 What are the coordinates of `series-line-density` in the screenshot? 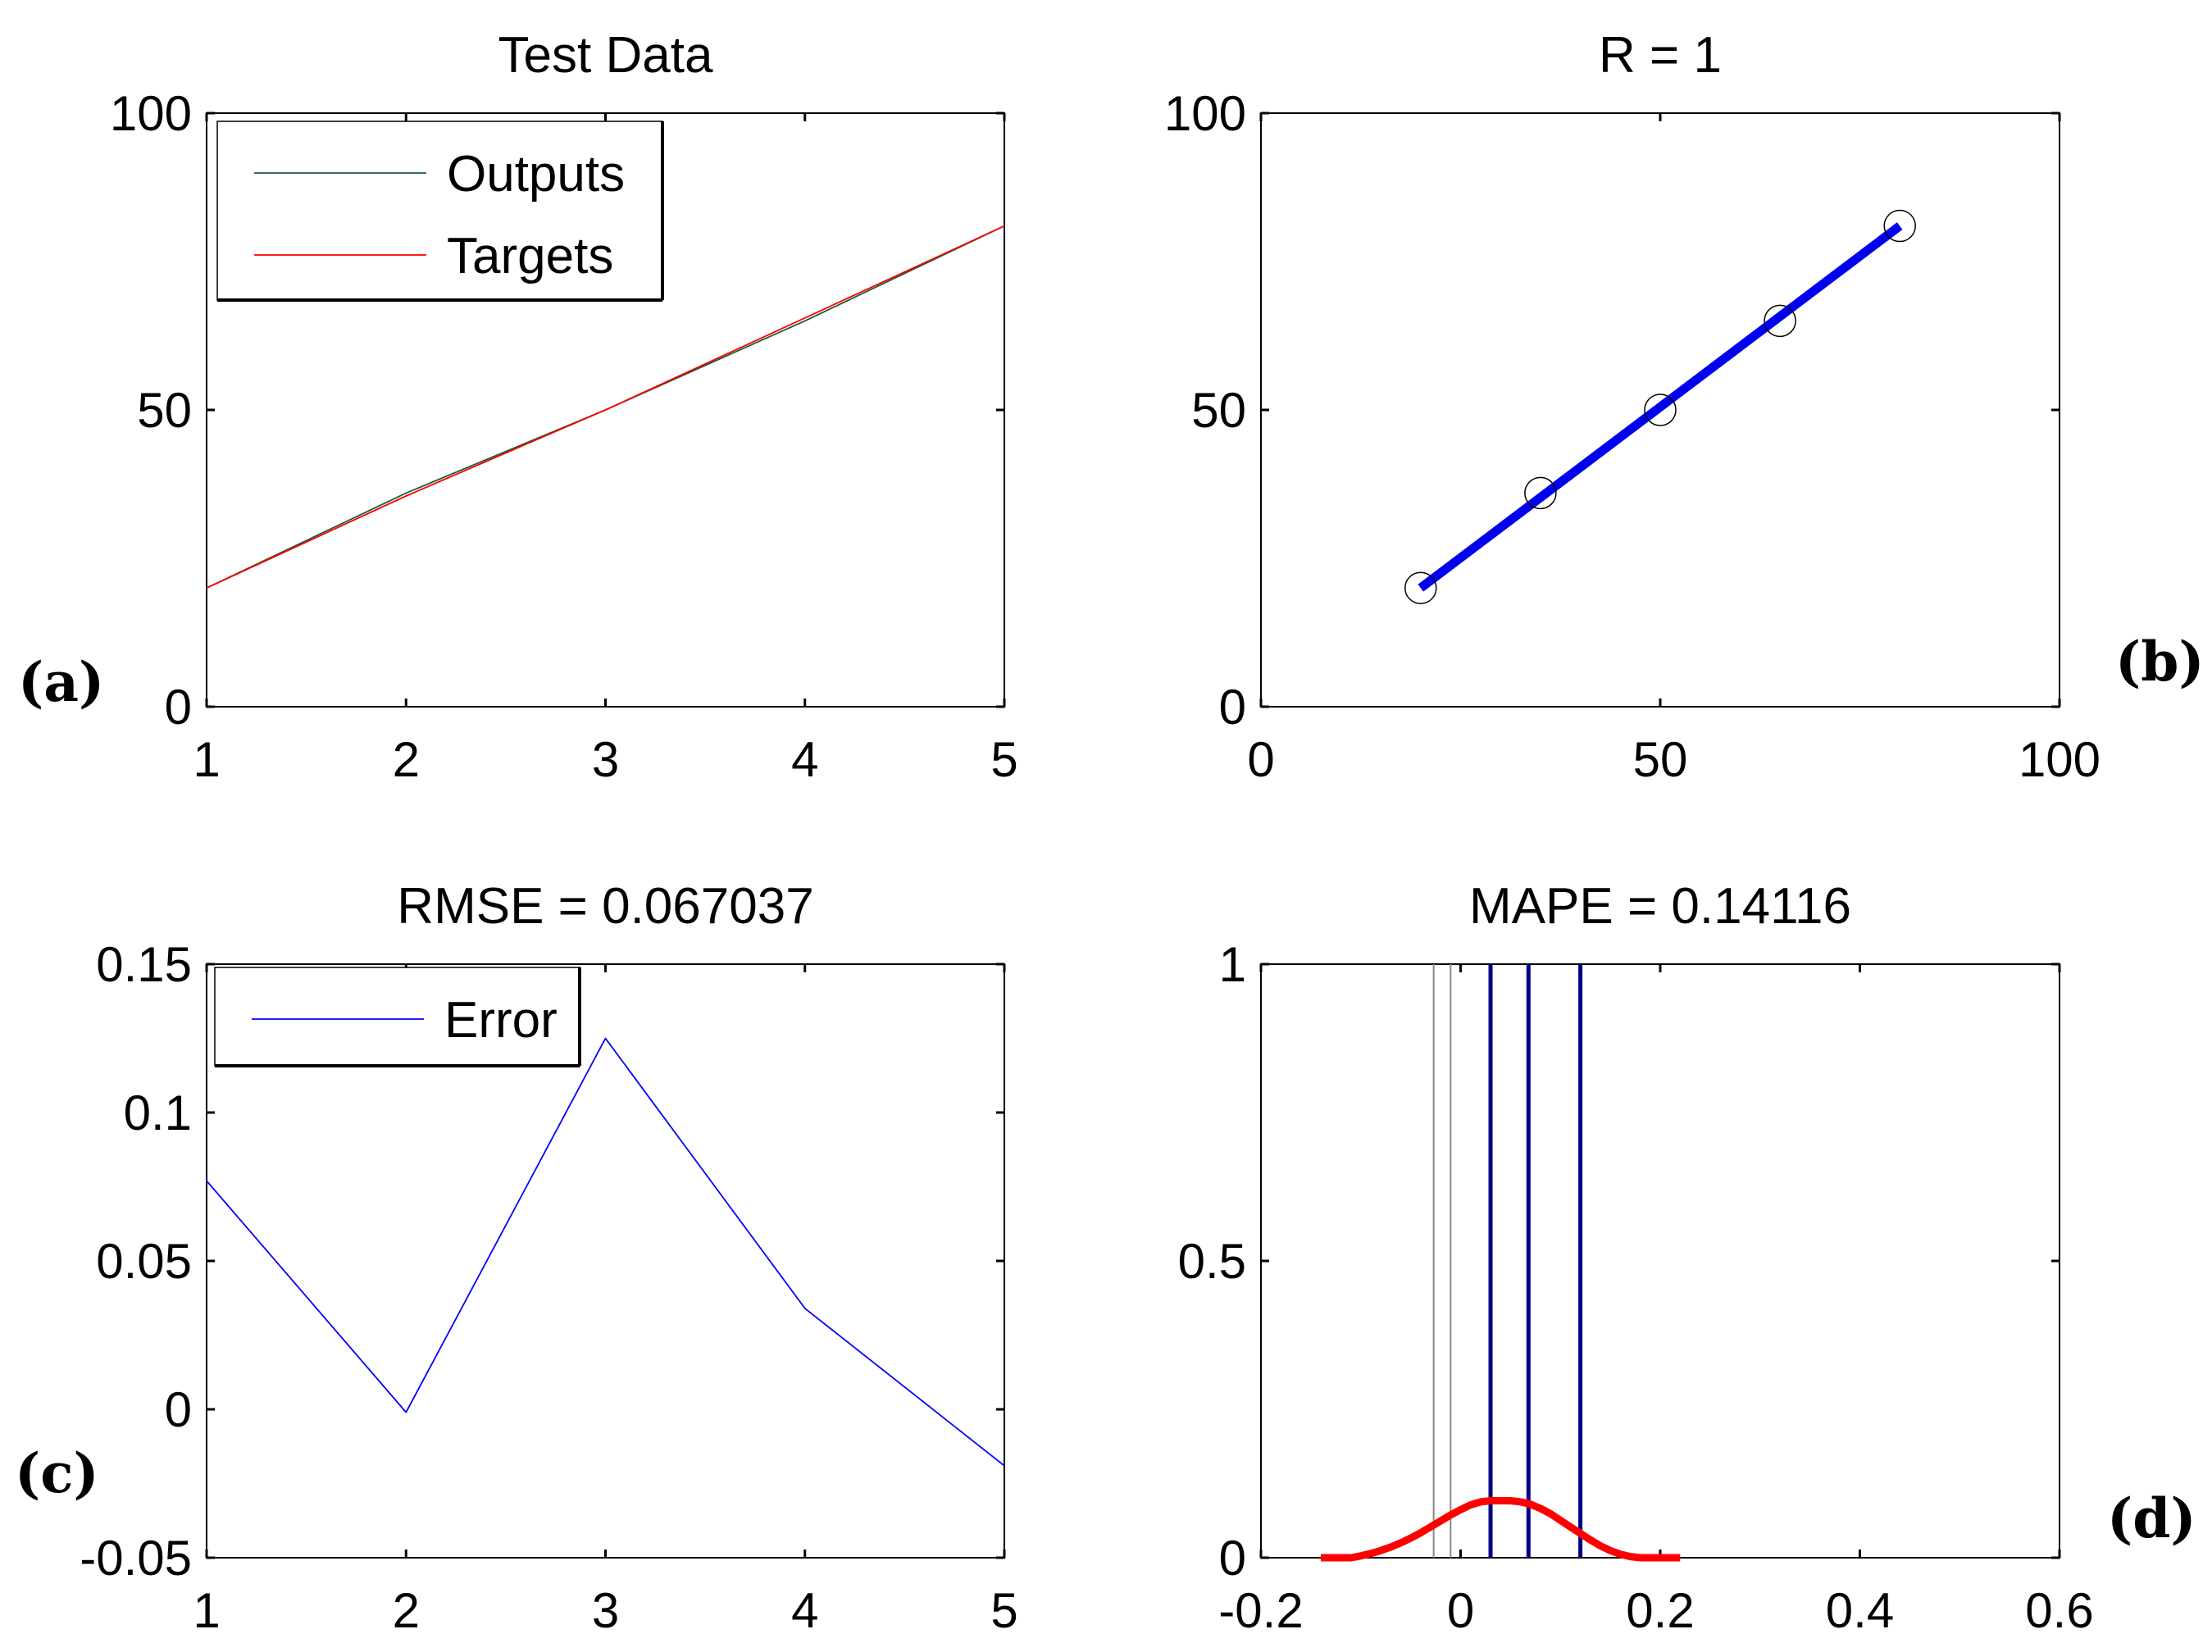 It's located at (1501, 1529).